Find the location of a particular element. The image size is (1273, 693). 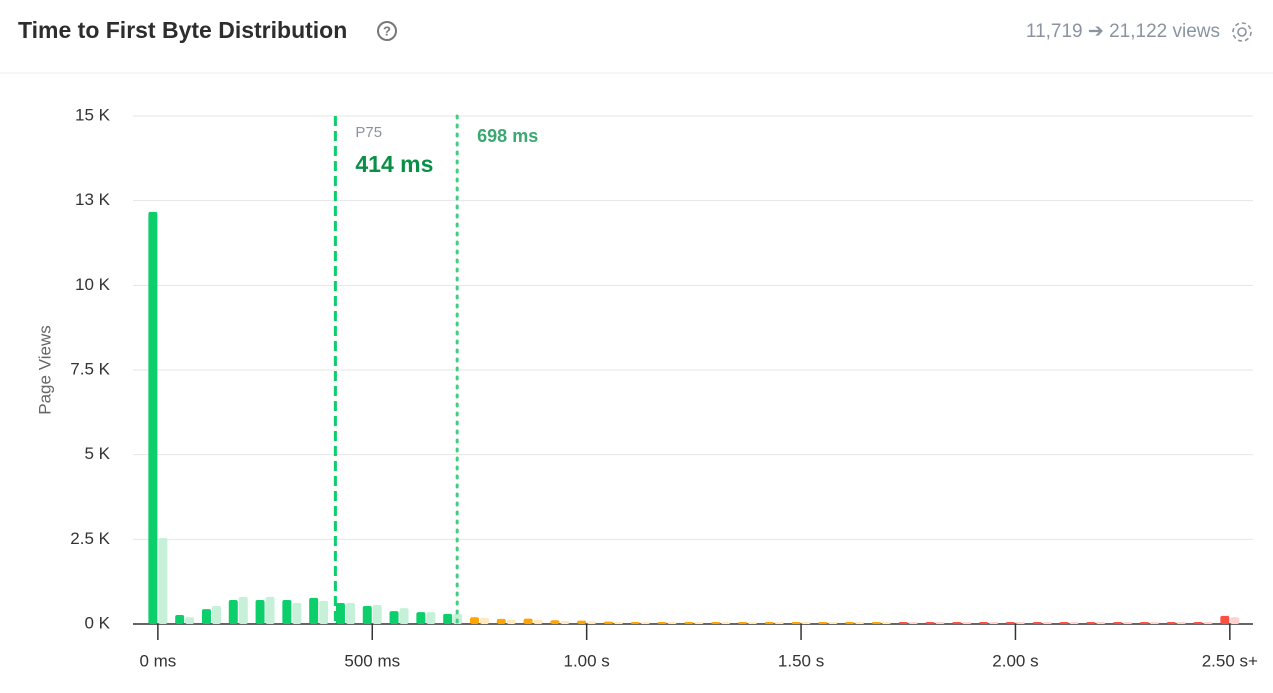

y-tick-label: 7.5 K is located at coordinates (90, 368).